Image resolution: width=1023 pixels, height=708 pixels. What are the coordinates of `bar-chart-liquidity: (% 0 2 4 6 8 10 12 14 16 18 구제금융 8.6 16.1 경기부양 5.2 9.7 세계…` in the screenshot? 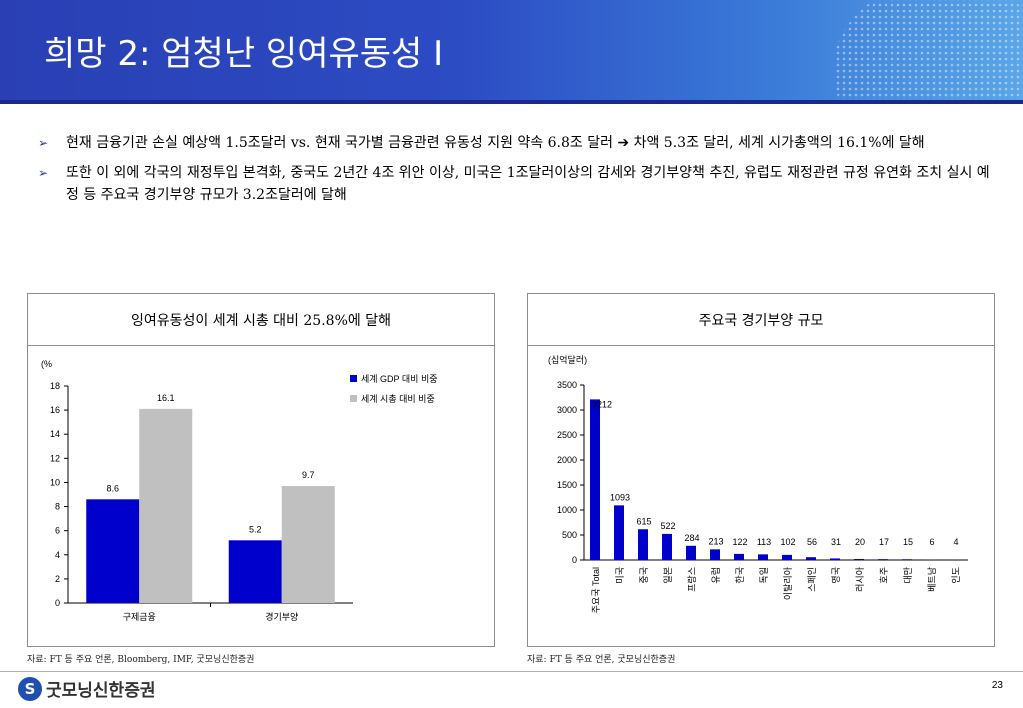 It's located at (239, 490).